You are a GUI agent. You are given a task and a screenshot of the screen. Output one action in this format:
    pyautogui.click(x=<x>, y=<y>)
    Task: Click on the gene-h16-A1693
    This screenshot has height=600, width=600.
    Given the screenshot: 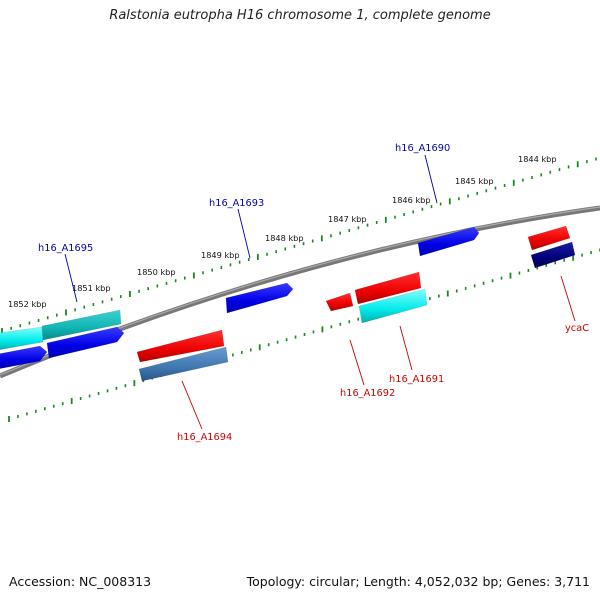 What is the action you would take?
    pyautogui.click(x=259, y=298)
    